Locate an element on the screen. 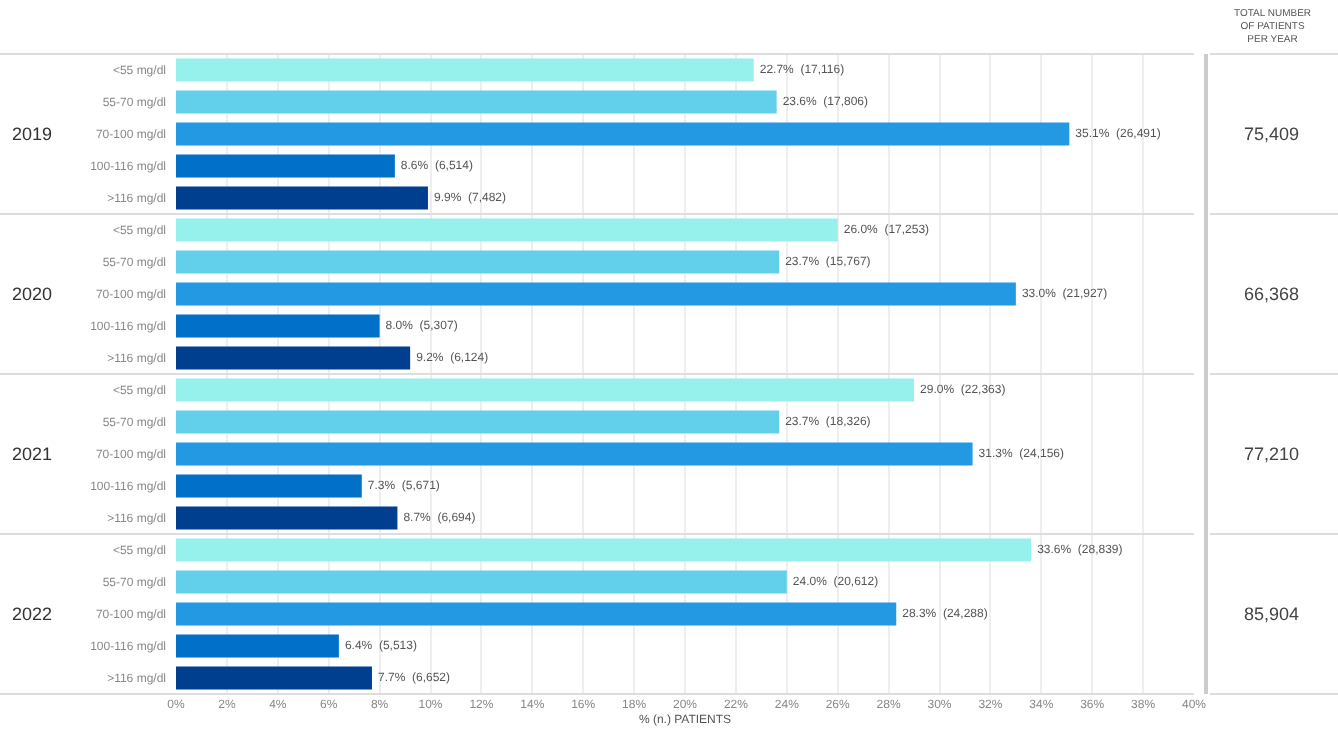 The width and height of the screenshot is (1338, 730). text: 66,368 is located at coordinates (1272, 294).